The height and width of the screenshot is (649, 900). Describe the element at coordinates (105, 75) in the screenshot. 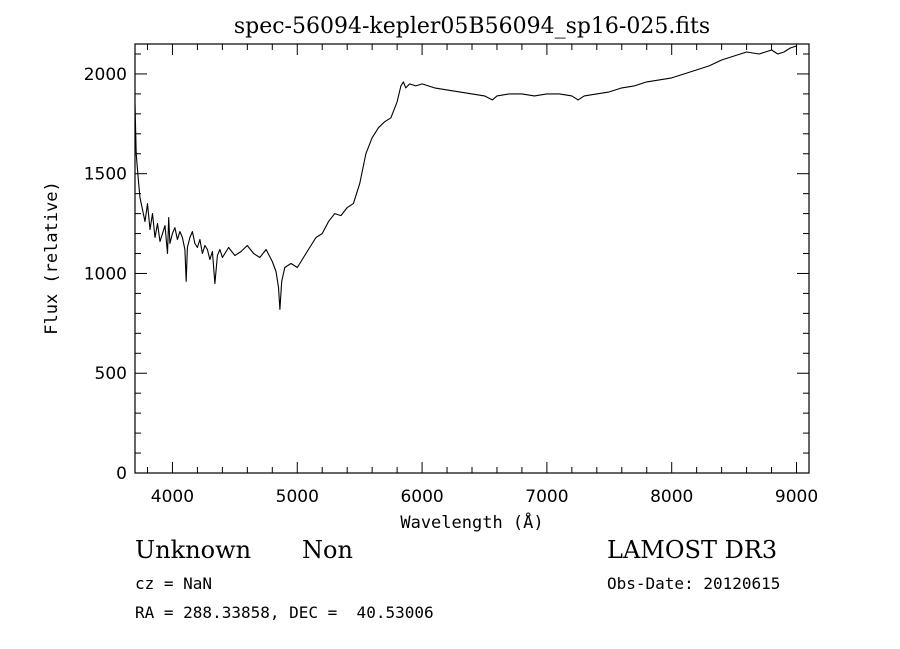

I see `y-tick-label: 2000` at that location.